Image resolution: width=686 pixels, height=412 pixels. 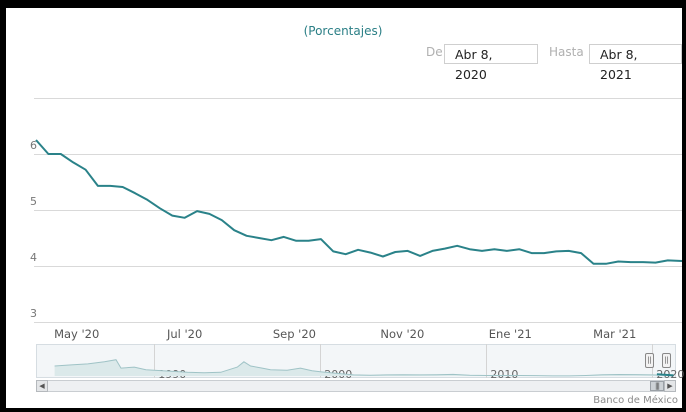 I want to click on x-tick-label: Sep '20, so click(x=294, y=334).